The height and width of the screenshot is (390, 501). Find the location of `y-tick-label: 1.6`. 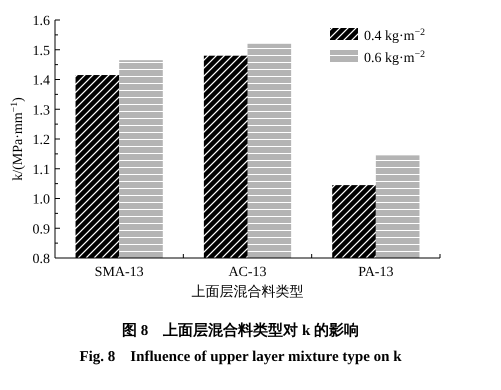

y-tick-label: 1.6 is located at coordinates (41, 21).